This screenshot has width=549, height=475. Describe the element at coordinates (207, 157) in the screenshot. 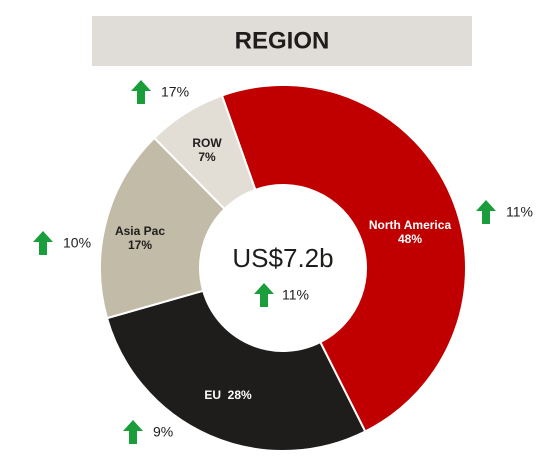

I see `segment-value: 7%` at that location.